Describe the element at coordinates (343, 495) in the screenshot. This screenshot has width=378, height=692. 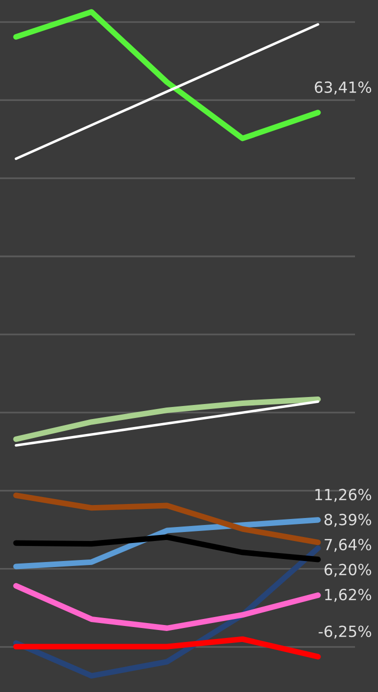
I see `data-label: 11,26%` at that location.